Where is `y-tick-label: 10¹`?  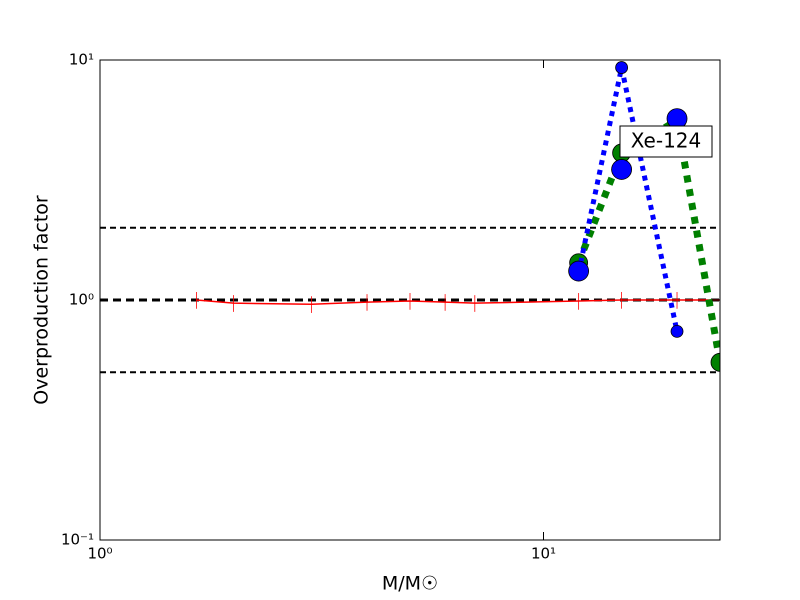
y-tick-label: 10¹ is located at coordinates (81, 60).